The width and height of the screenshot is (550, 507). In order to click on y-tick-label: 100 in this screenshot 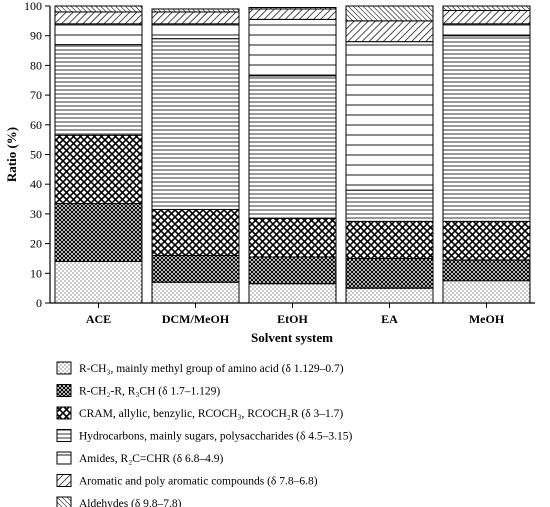, I will do `click(33, 6)`.